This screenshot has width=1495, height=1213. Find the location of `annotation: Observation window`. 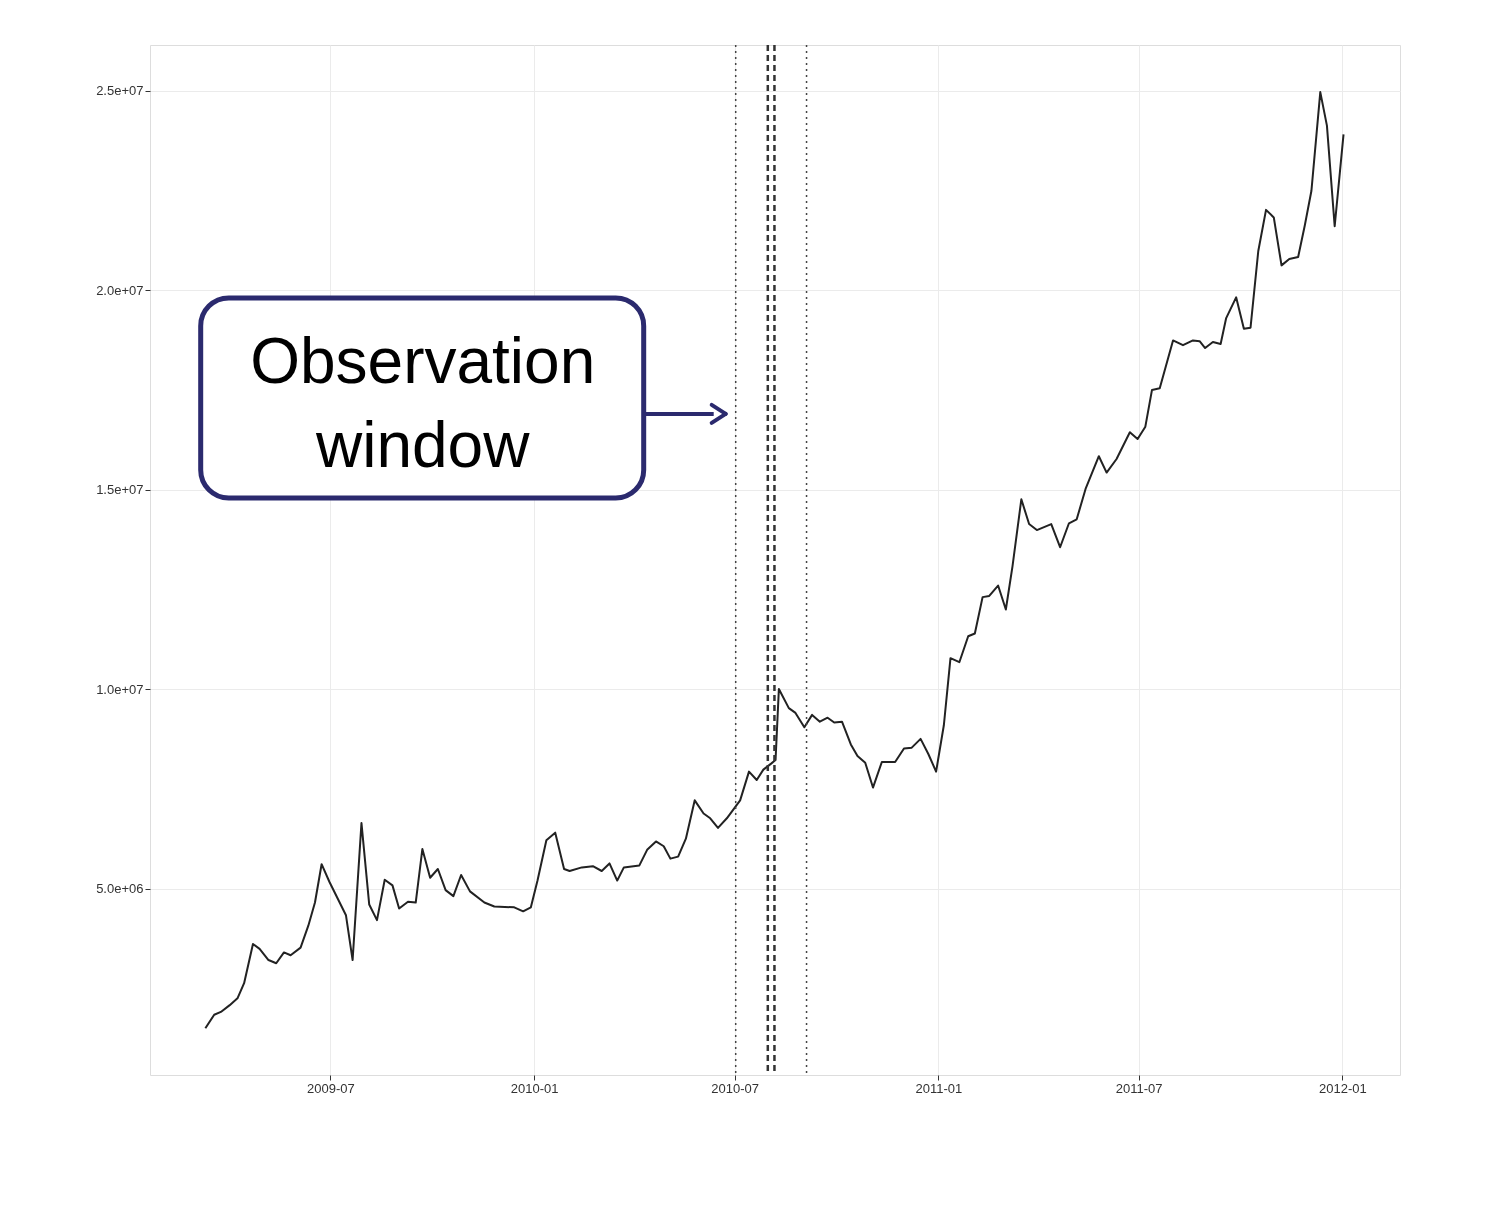

annotation: Observation window is located at coordinates (423, 402).